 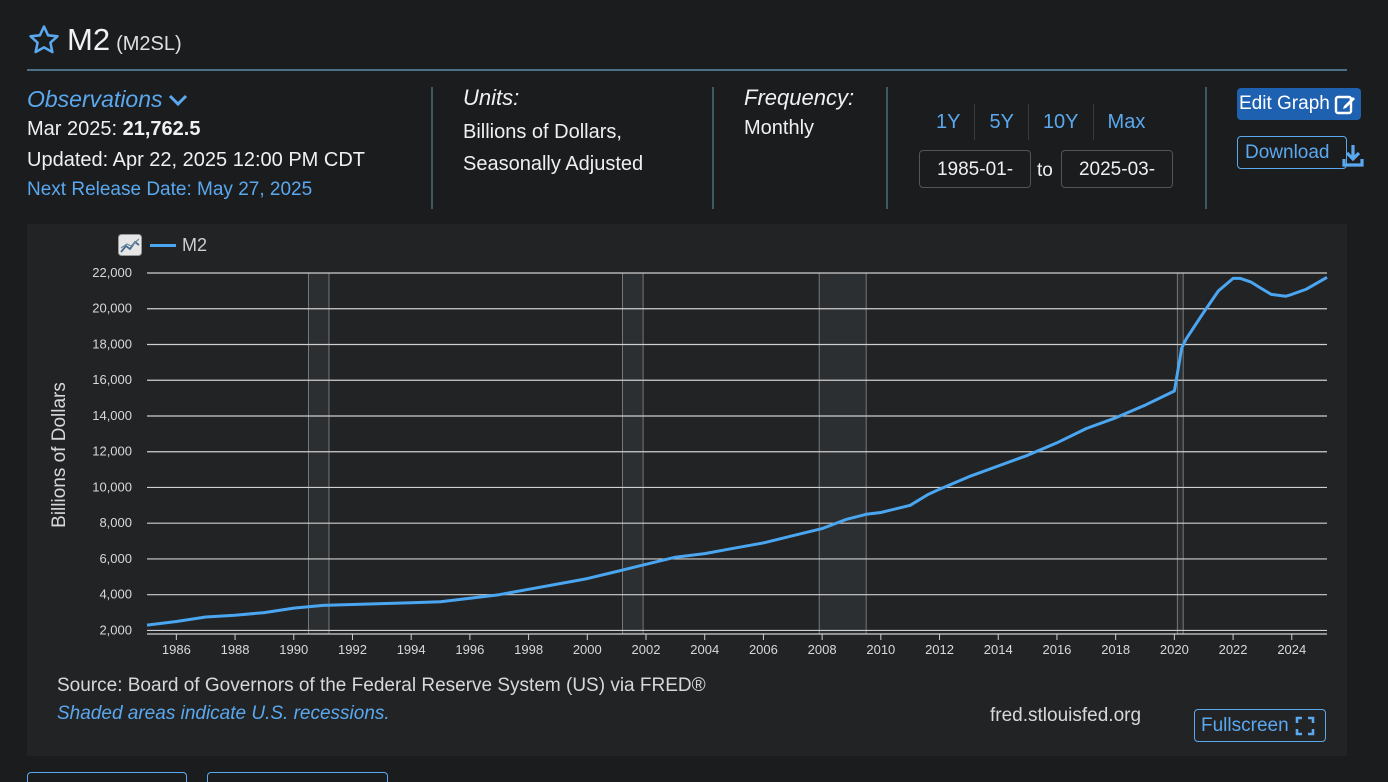 I want to click on units-line-1: Billions of Dollars,, so click(x=542, y=132).